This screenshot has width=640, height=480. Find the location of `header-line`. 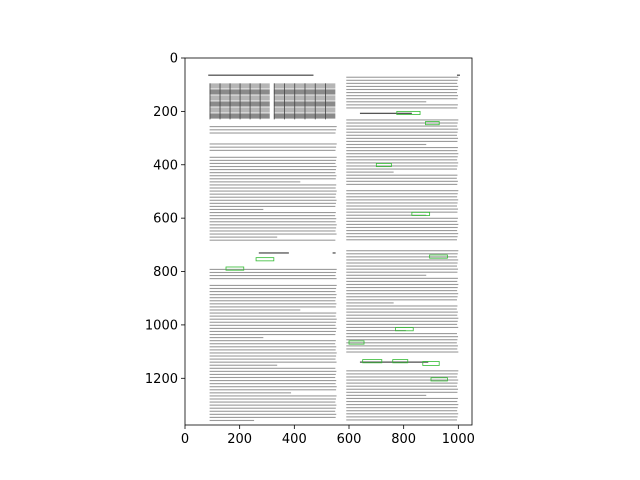

header-line is located at coordinates (261, 75).